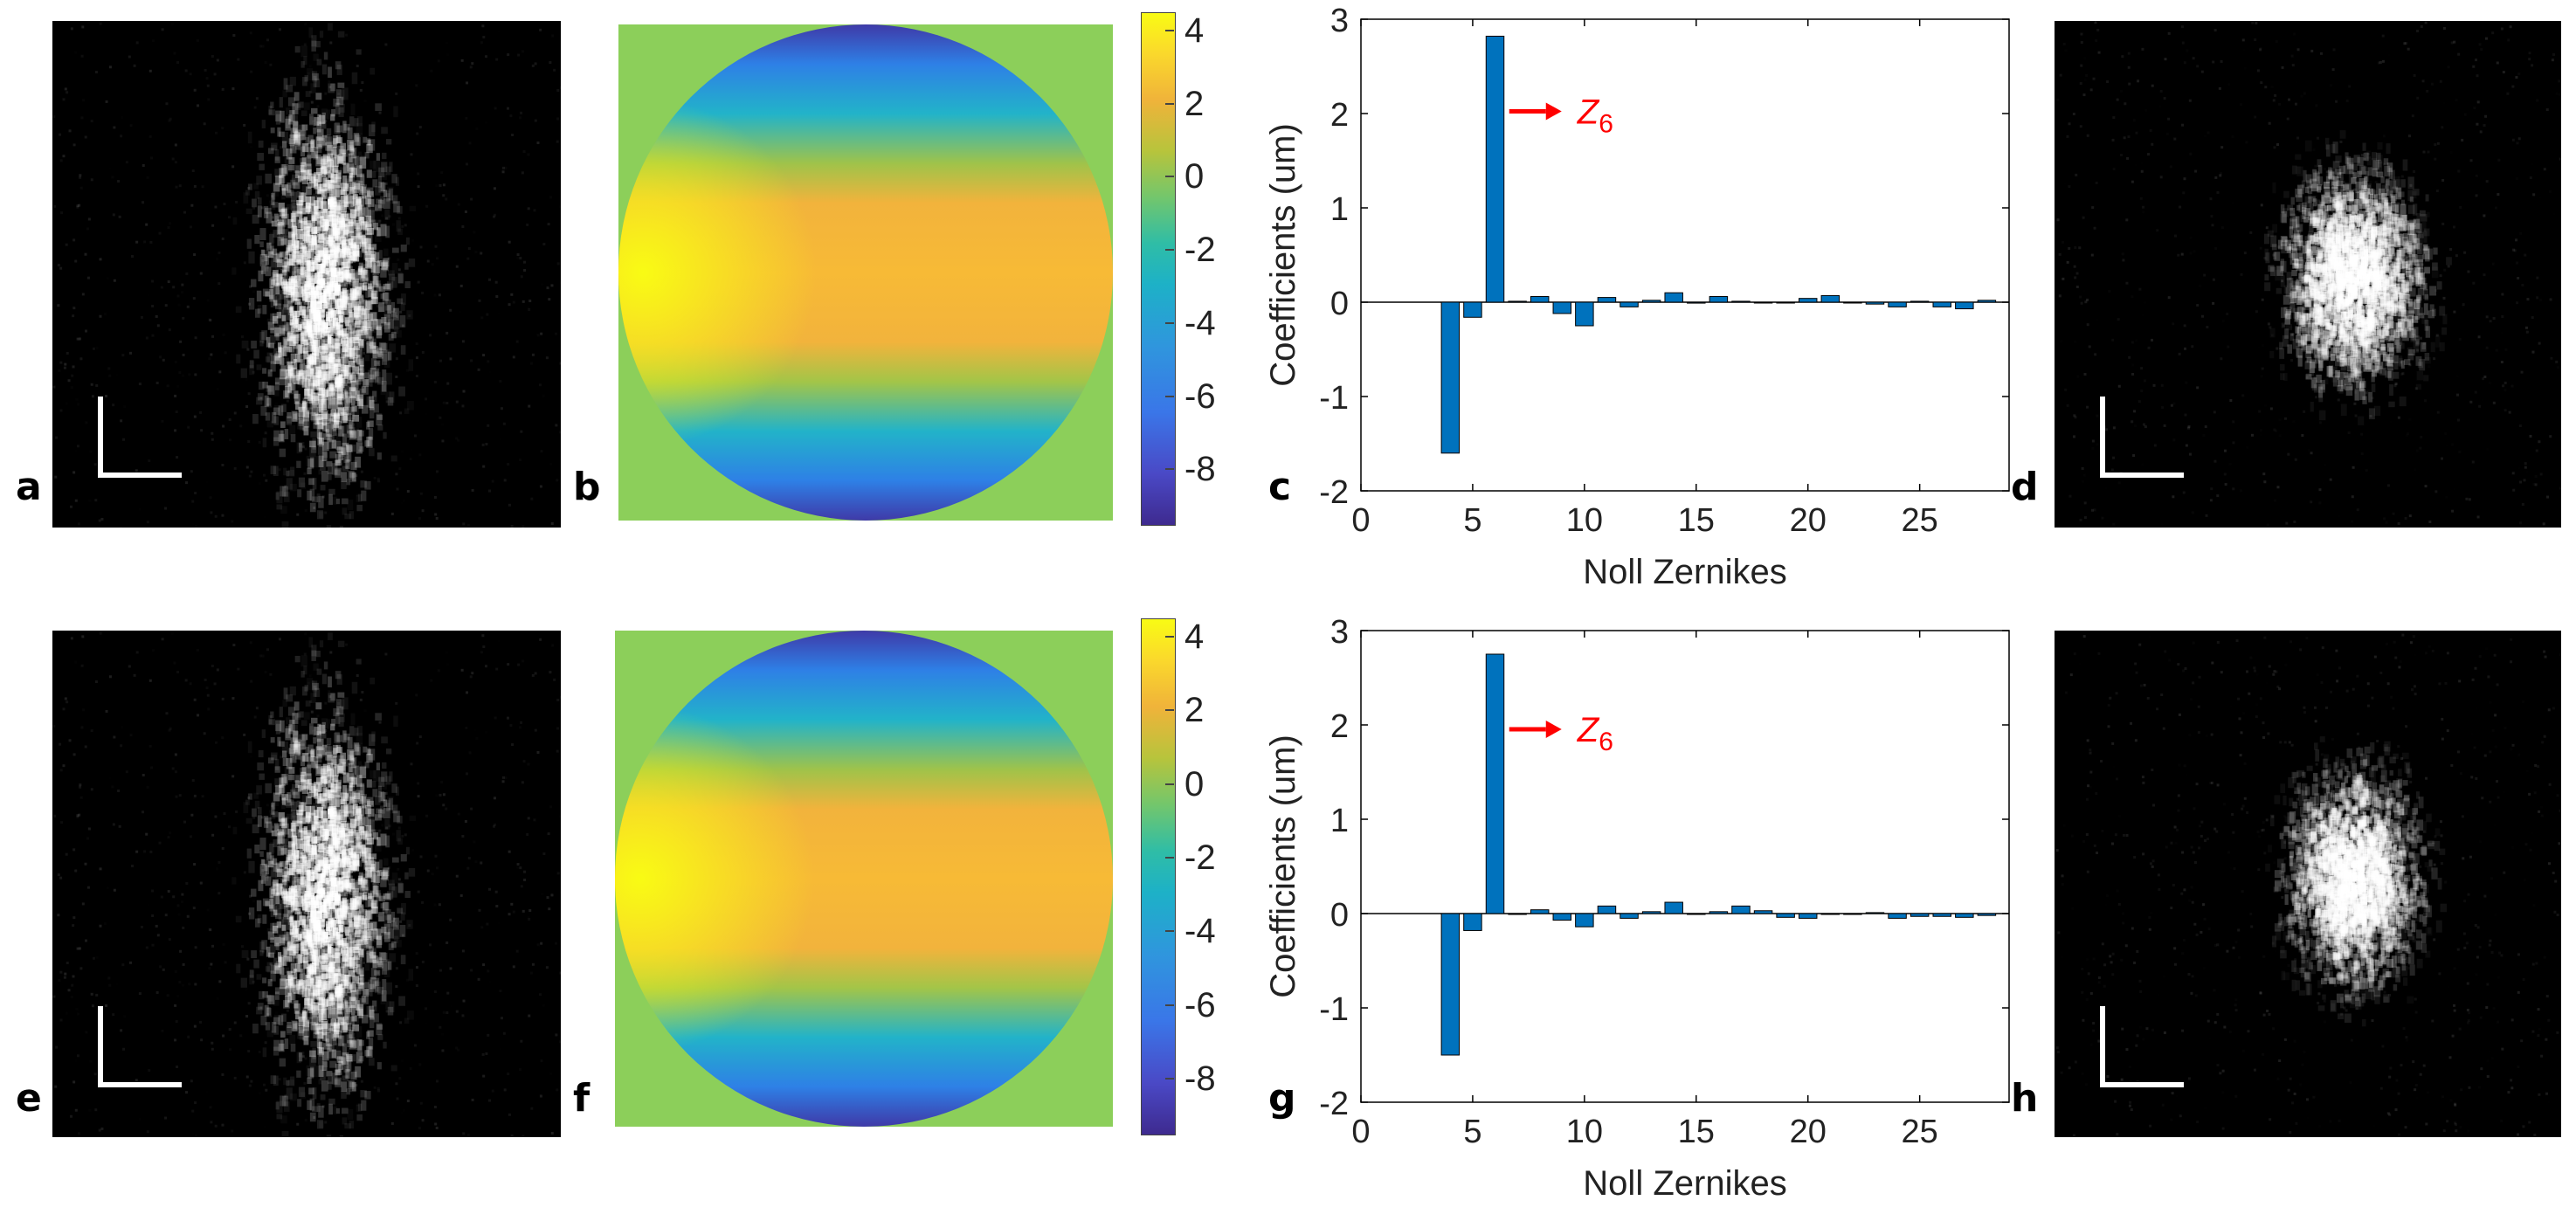  Describe the element at coordinates (1584, 1132) in the screenshot. I see `x-tick-label: 10` at that location.